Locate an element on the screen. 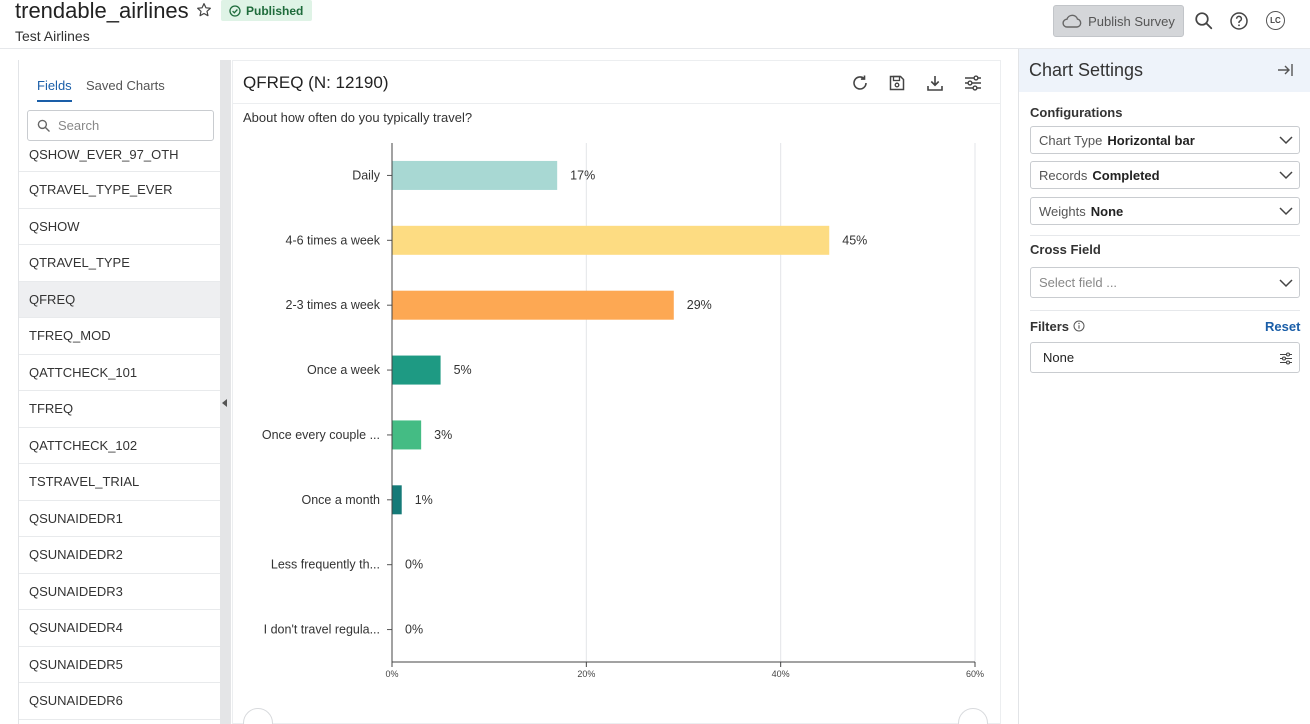 This screenshot has height=724, width=1310. download-icon is located at coordinates (935, 83).